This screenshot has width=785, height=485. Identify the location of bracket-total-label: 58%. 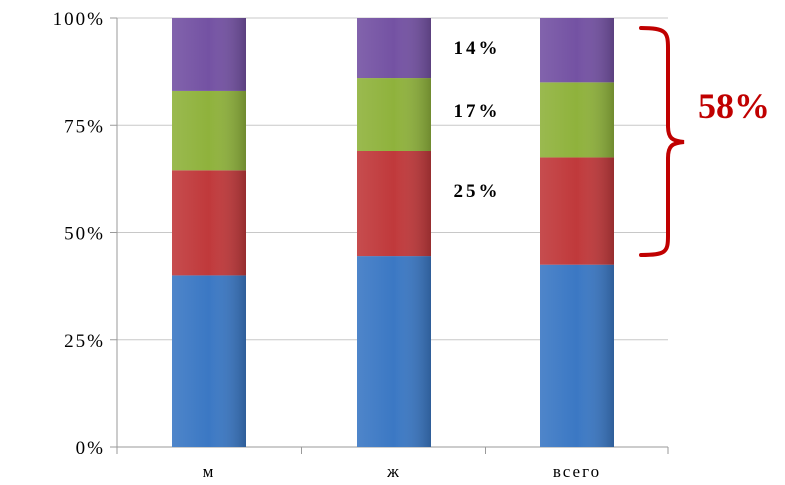
(734, 106).